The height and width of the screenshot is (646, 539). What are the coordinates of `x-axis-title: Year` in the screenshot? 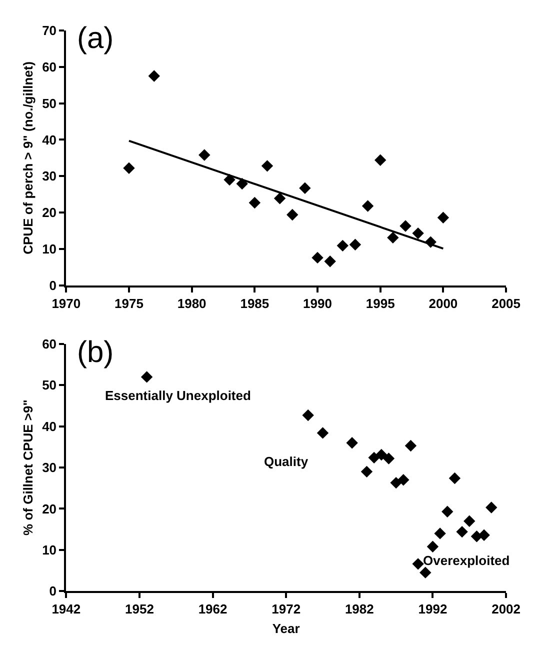 It's located at (286, 628).